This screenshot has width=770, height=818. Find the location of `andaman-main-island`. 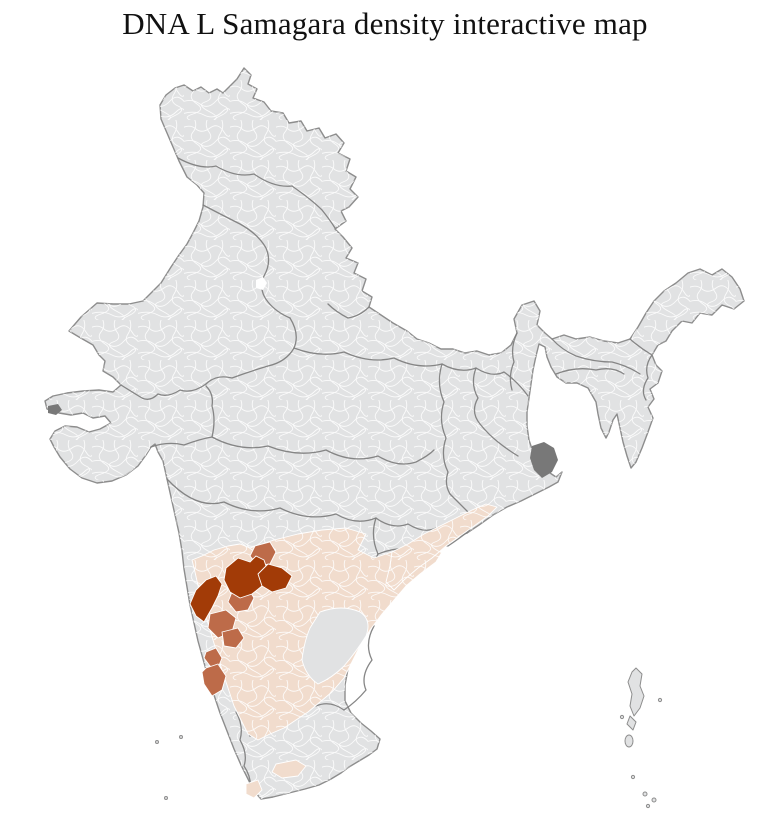

andaman-main-island is located at coordinates (636, 692).